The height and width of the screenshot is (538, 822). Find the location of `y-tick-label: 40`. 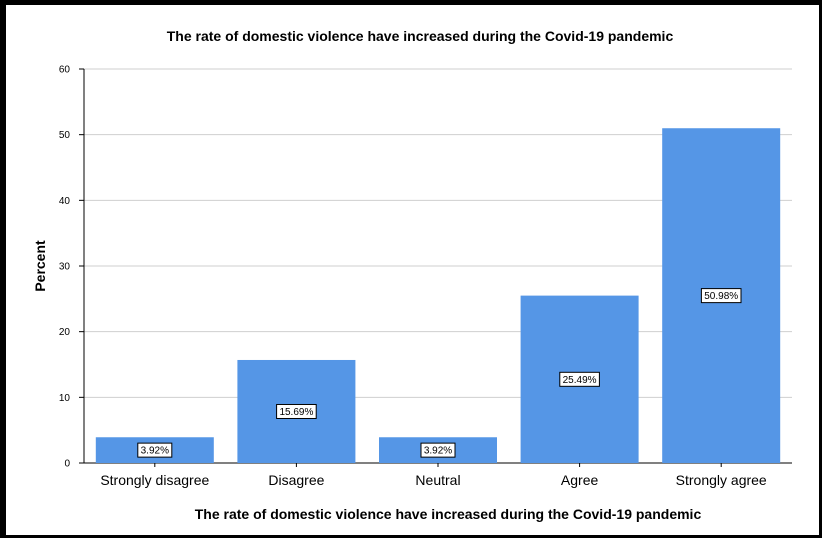

y-tick-label: 40 is located at coordinates (65, 201).